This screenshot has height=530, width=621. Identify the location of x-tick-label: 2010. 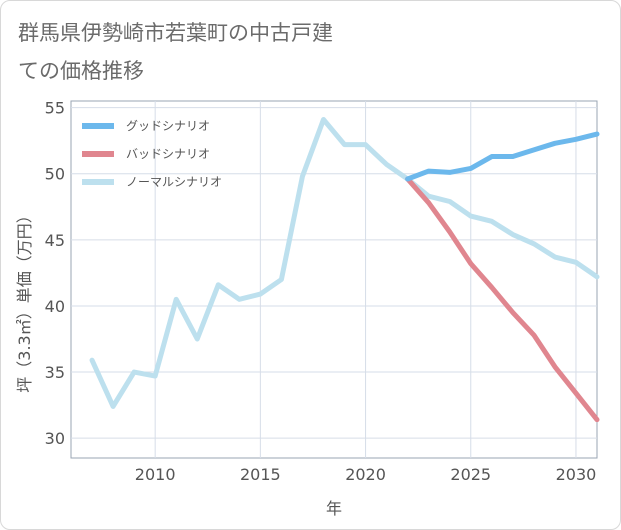
(155, 474).